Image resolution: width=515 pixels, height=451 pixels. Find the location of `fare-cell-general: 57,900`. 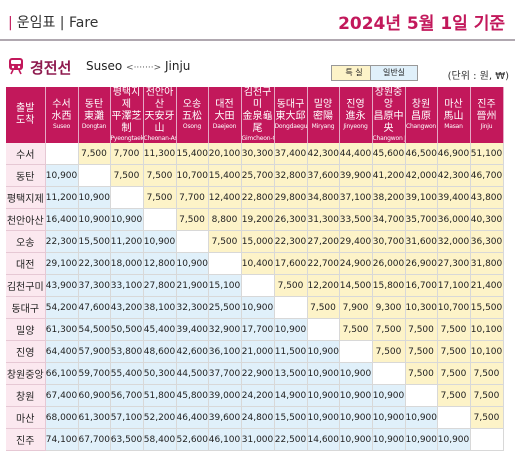

fare-cell-general: 57,900 is located at coordinates (94, 351).